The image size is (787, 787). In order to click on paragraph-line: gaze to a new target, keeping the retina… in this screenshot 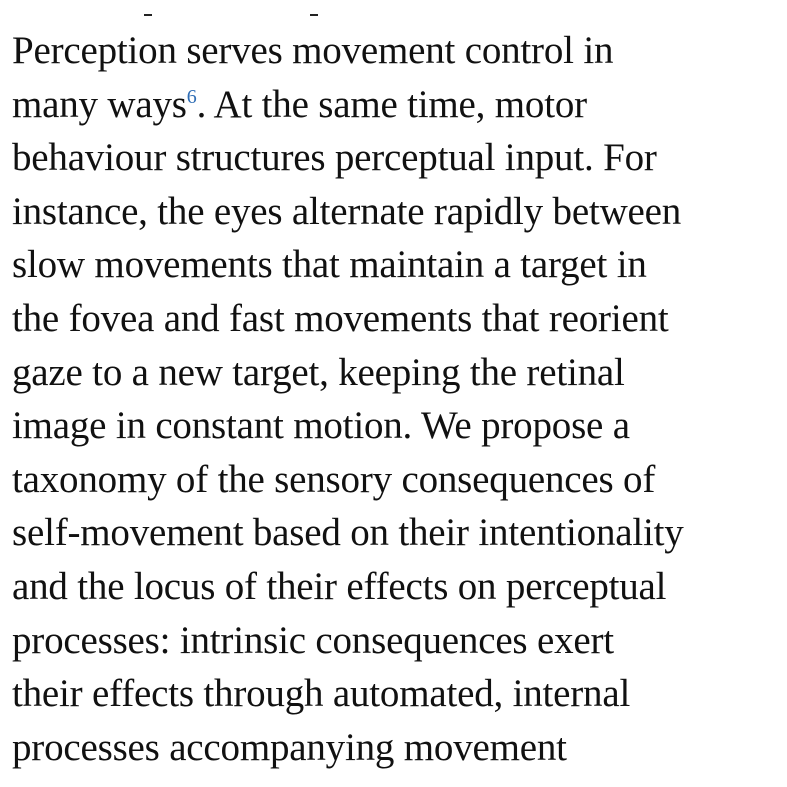, I will do `click(318, 372)`.